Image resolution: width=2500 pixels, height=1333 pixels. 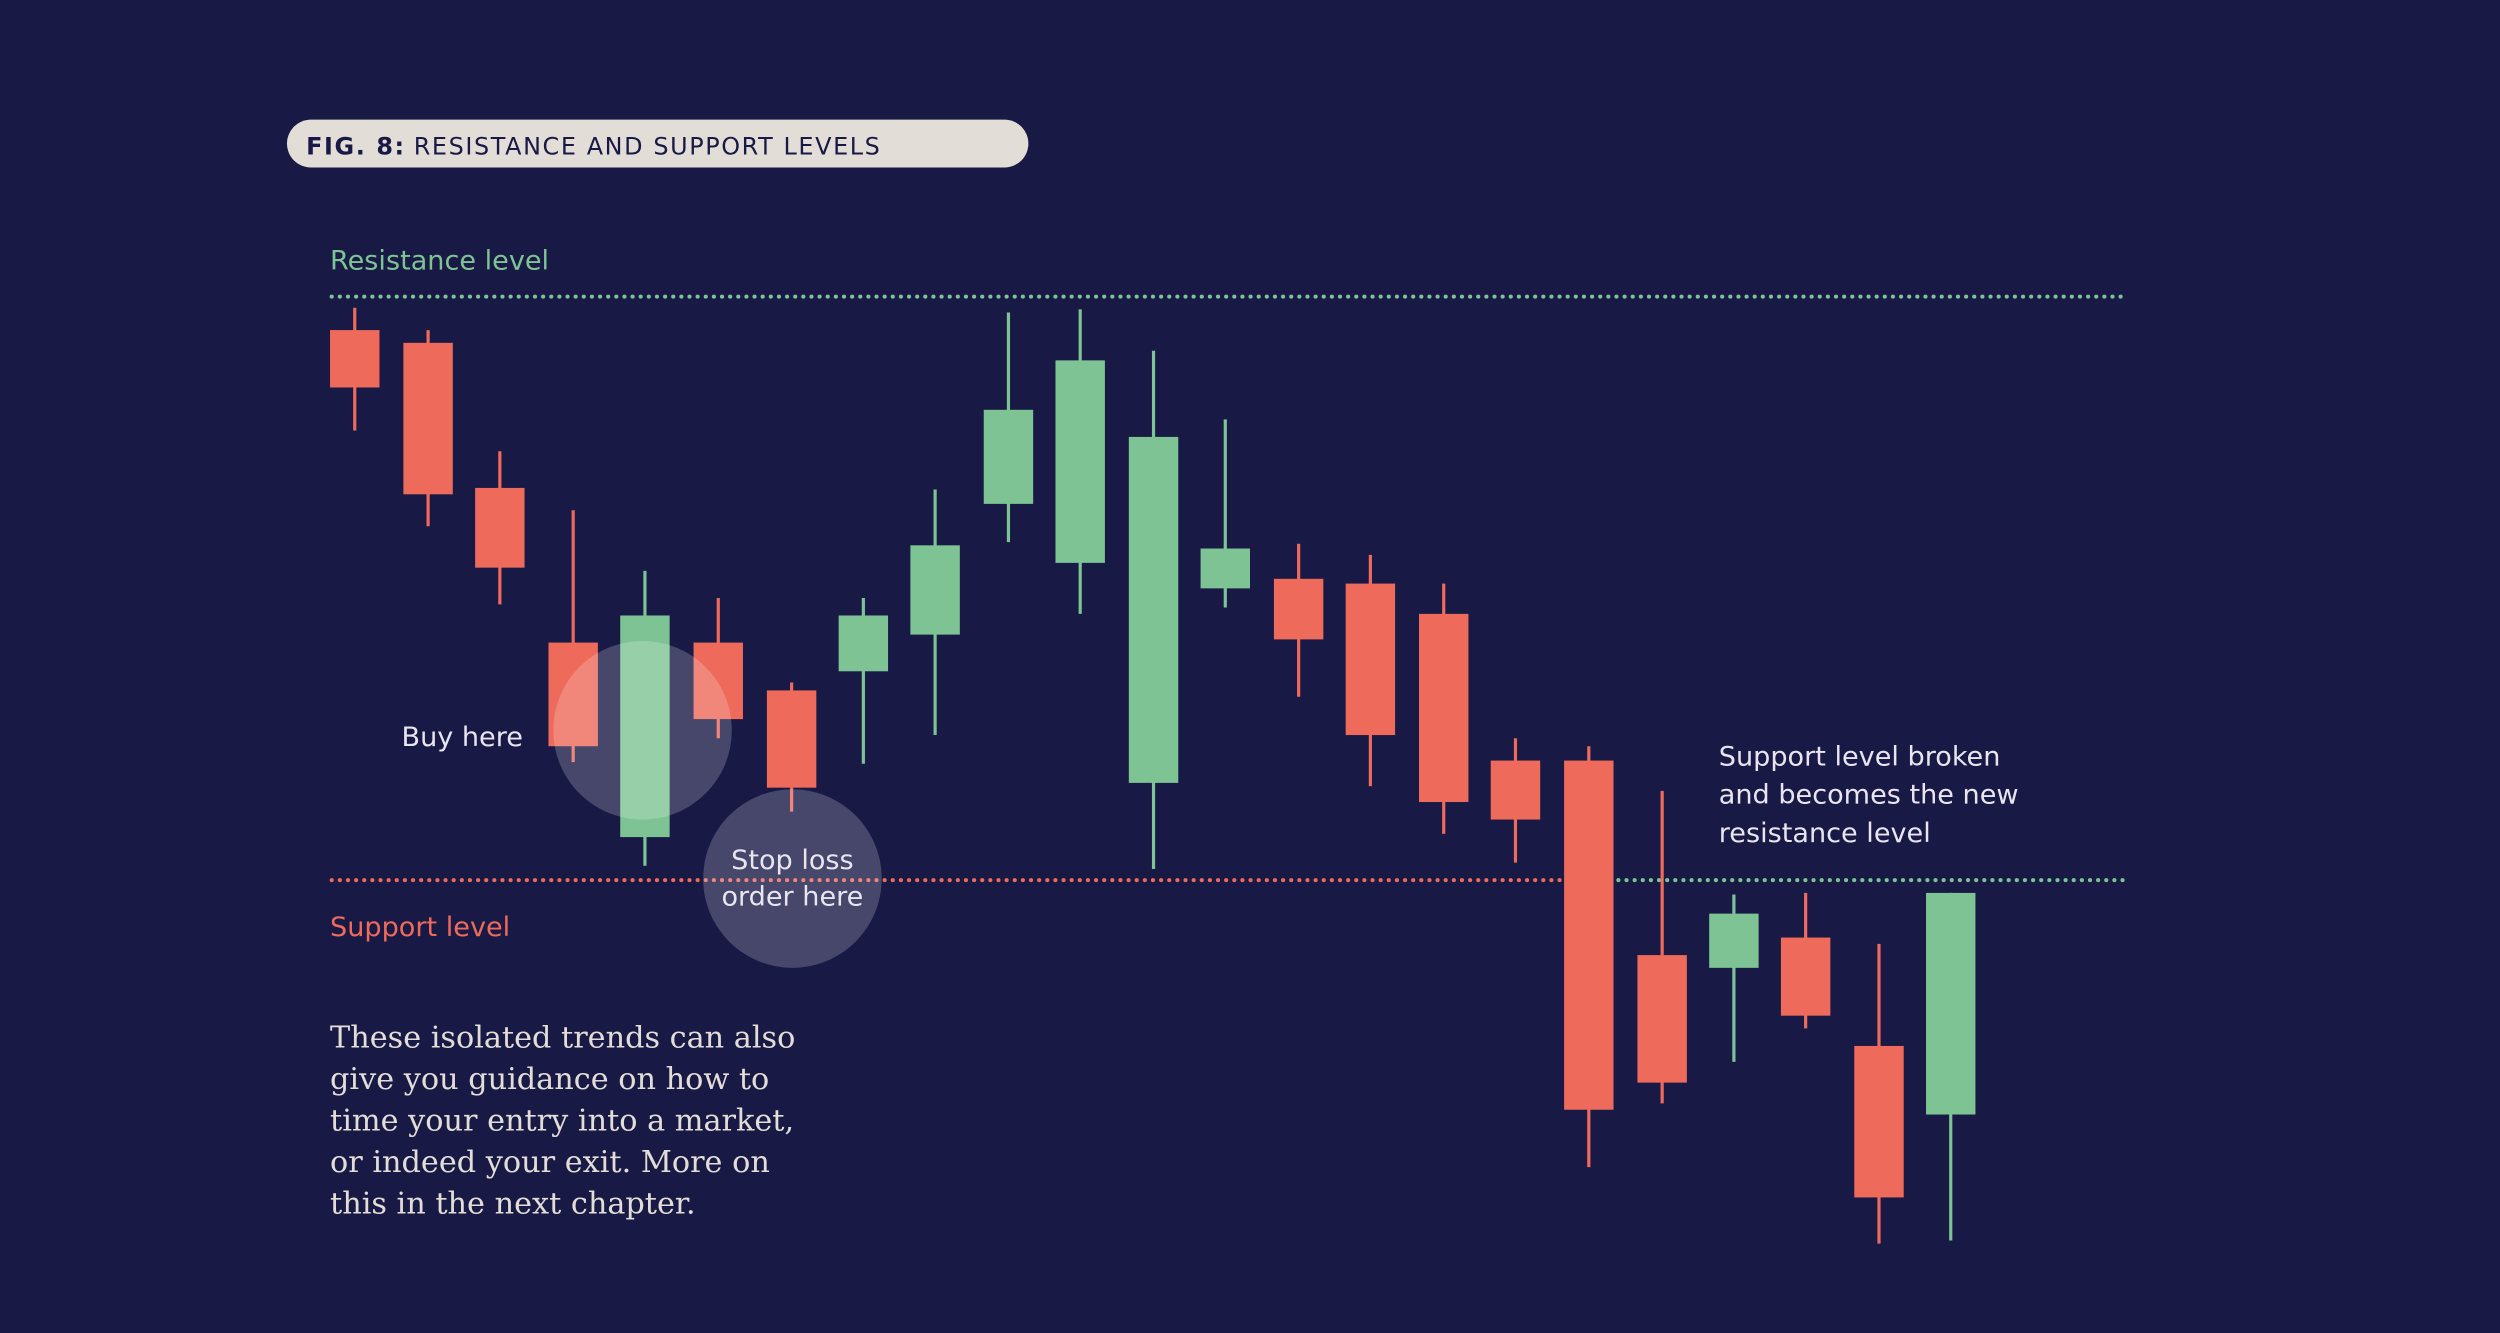 I want to click on body-text: These isolated trends can also, so click(x=562, y=1038).